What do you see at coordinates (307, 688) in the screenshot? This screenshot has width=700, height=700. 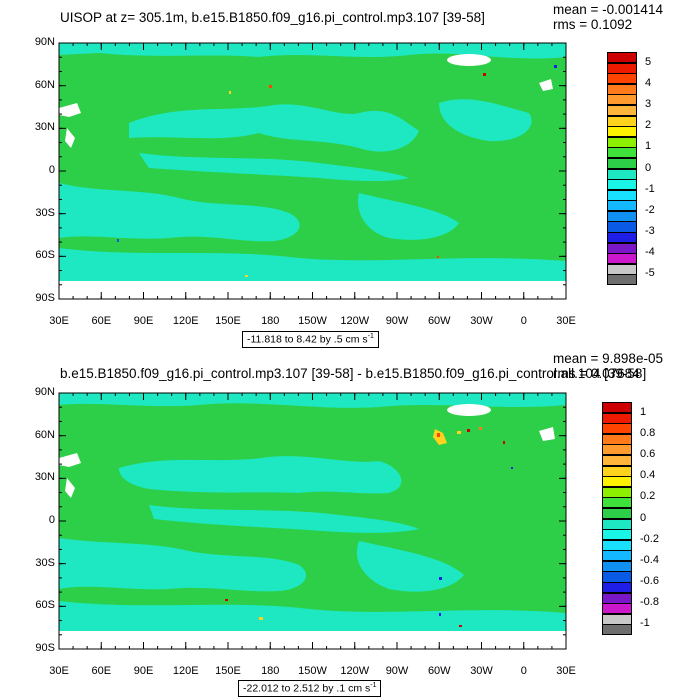 I see `range-text: -22.012 to 2.512 by .1 cm s` at bounding box center [307, 688].